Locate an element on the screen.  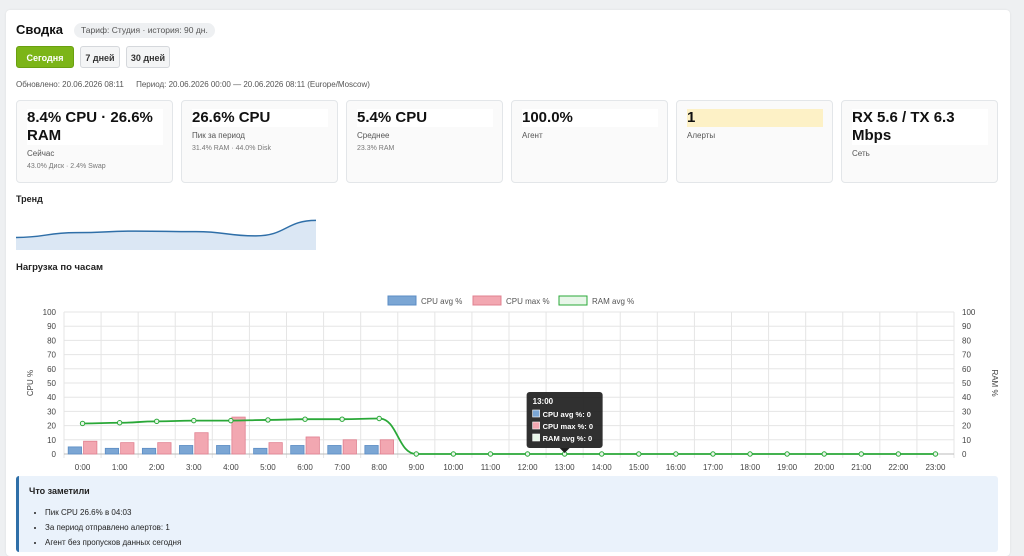
notes-title: Что заметили is located at coordinates (59, 491).